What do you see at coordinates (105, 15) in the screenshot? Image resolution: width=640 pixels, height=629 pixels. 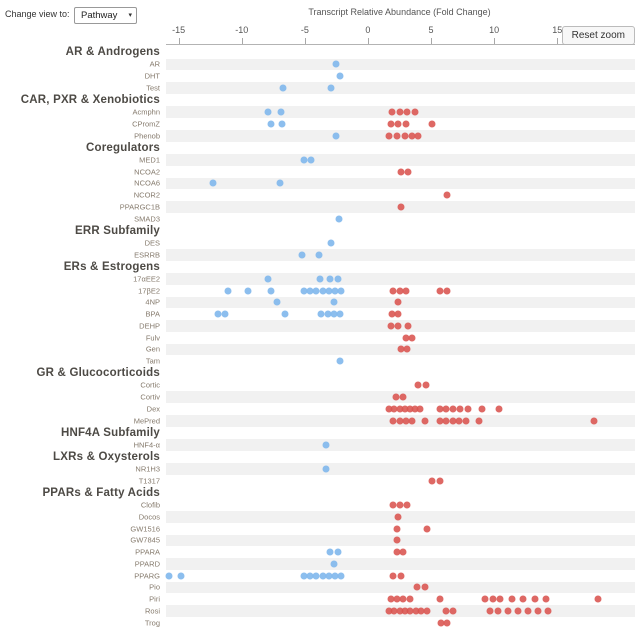 I see `view-select: Pathway` at bounding box center [105, 15].